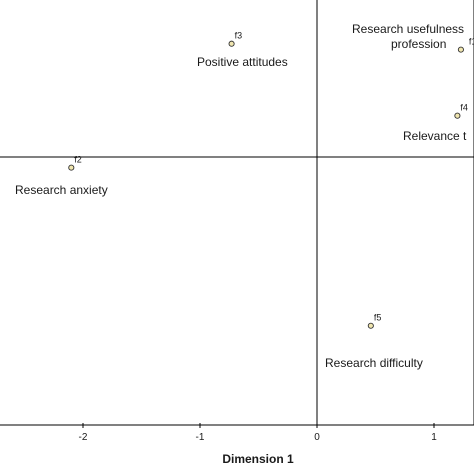 The height and width of the screenshot is (474, 474). I want to click on point-id-label: f5, so click(378, 318).